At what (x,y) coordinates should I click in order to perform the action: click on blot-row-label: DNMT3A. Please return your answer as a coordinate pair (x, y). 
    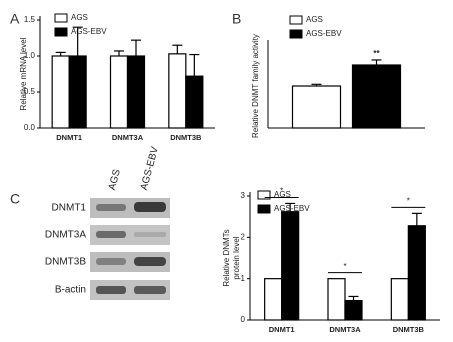
    Looking at the image, I should click on (65, 235).